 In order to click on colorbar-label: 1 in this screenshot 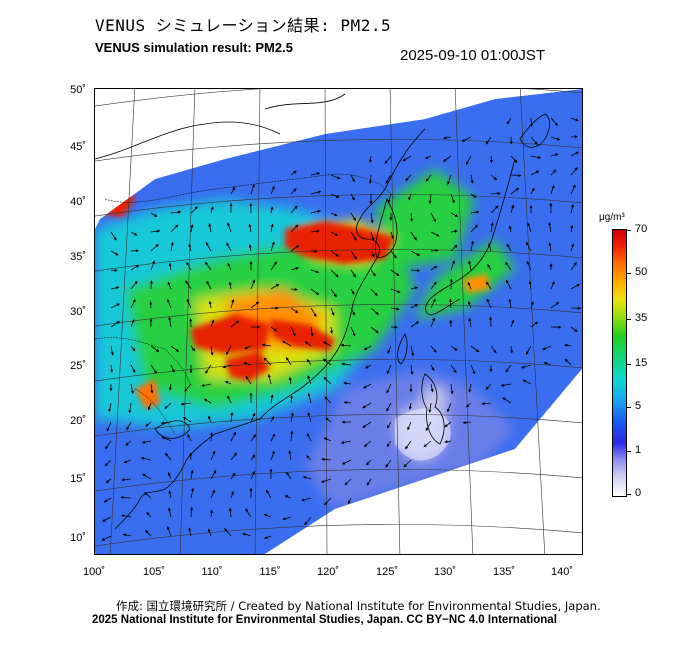, I will do `click(638, 450)`.